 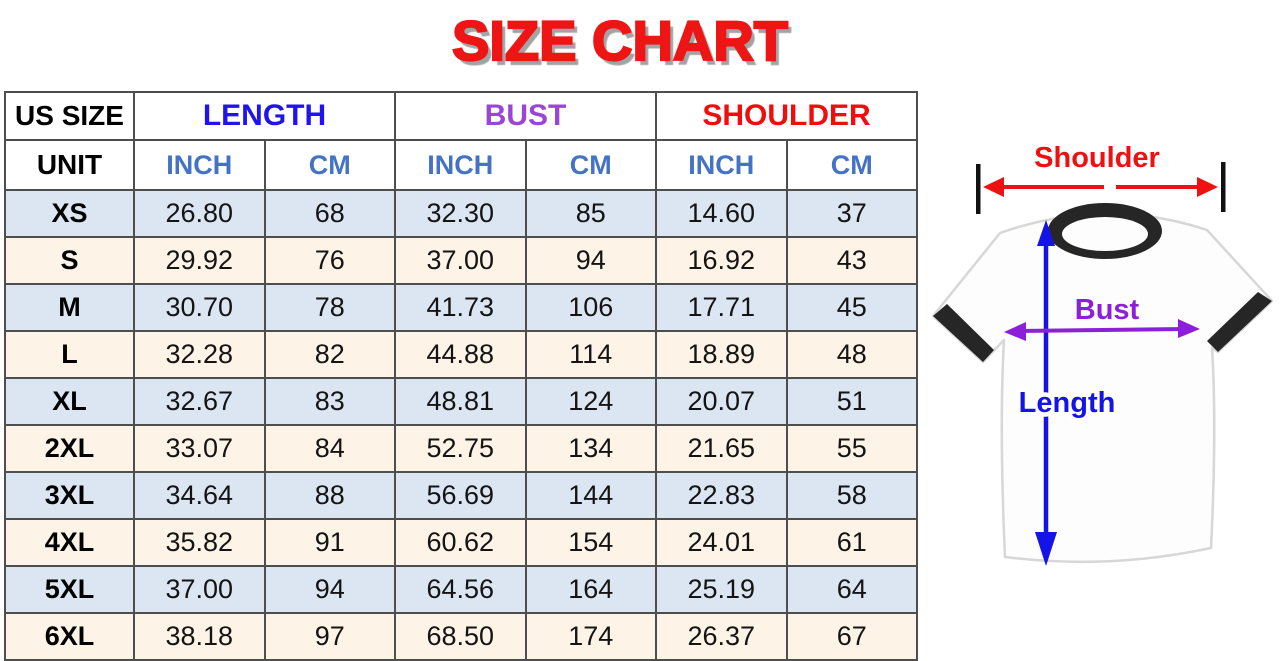 What do you see at coordinates (590, 589) in the screenshot?
I see `value-cell: 164` at bounding box center [590, 589].